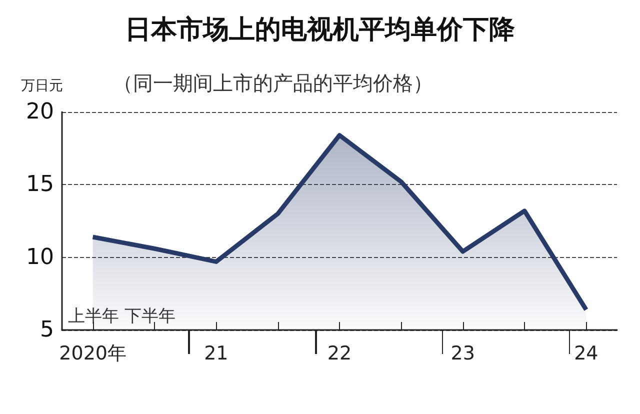  I want to click on y-tick-label: 15, so click(40, 185).